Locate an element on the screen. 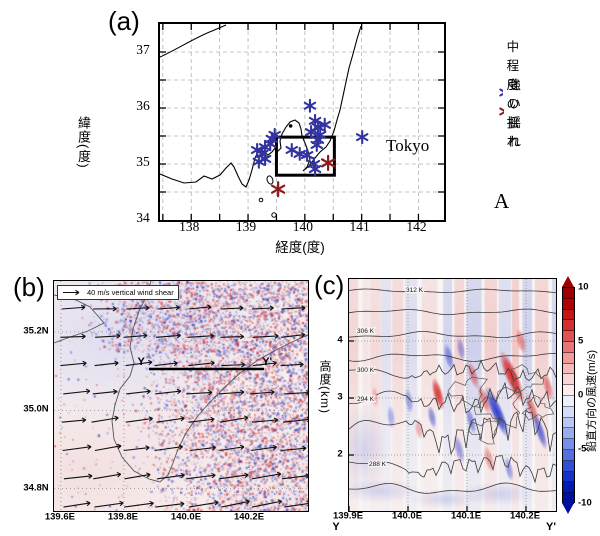 Image resolution: width=600 pixels, height=536 pixels. colorbar-tick: 5 is located at coordinates (581, 341).